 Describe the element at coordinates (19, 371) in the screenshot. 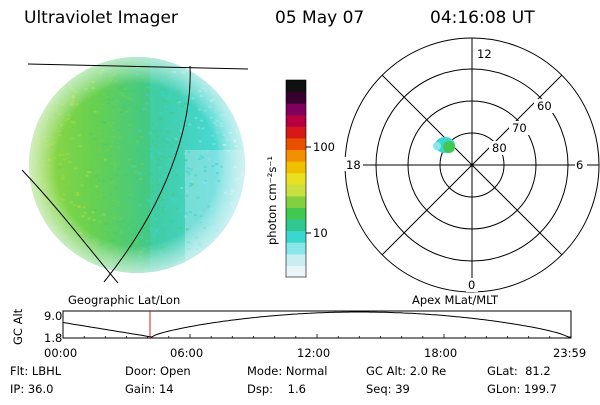

I see `status-flt-label: Flt:` at that location.